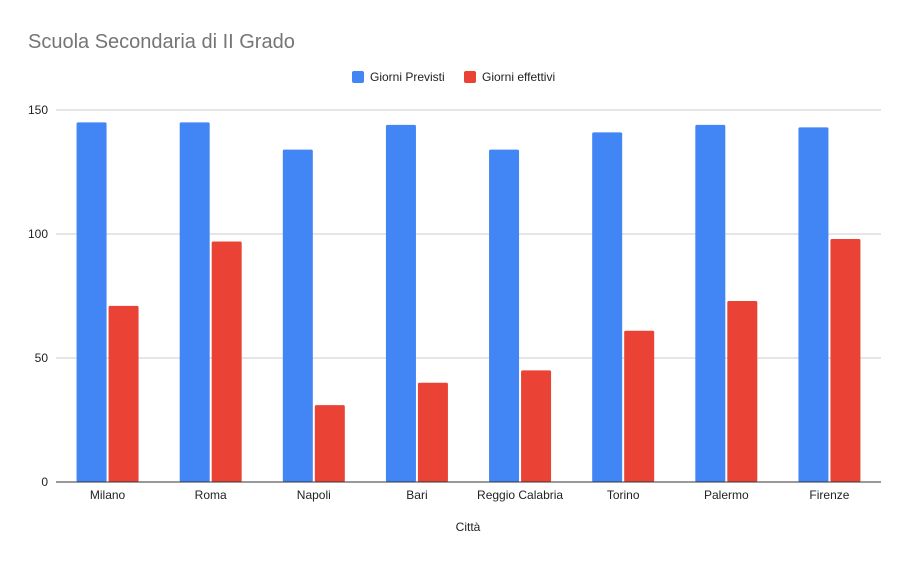 The image size is (910, 562). What do you see at coordinates (108, 495) in the screenshot?
I see `x-tick-label: Milano` at bounding box center [108, 495].